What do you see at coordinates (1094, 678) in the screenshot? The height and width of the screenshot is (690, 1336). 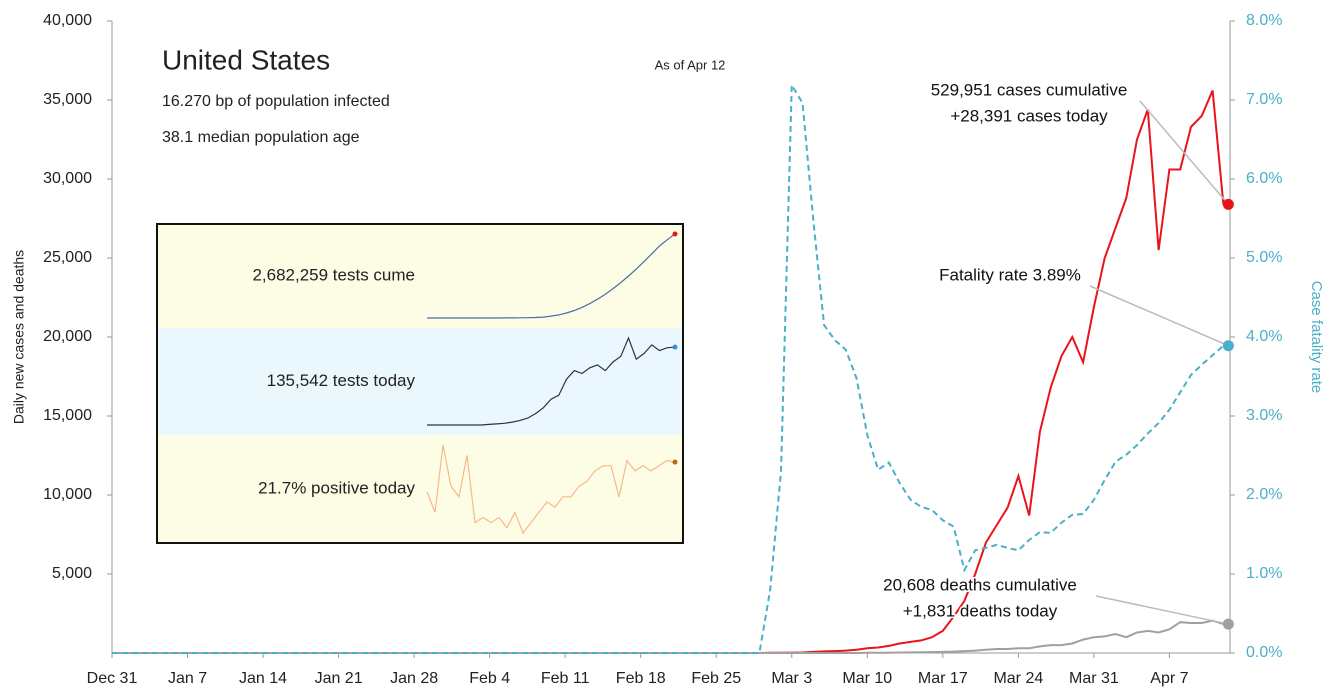 I see `x-tick-label: Mar 31` at bounding box center [1094, 678].